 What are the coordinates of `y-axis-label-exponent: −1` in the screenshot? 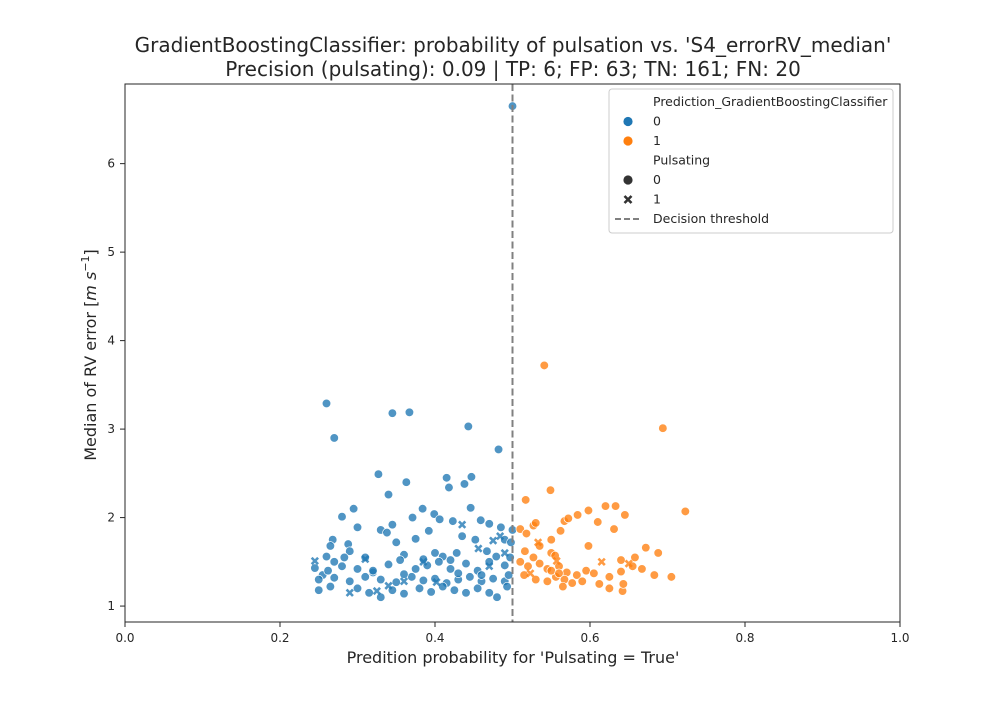 It's located at (85, 263).